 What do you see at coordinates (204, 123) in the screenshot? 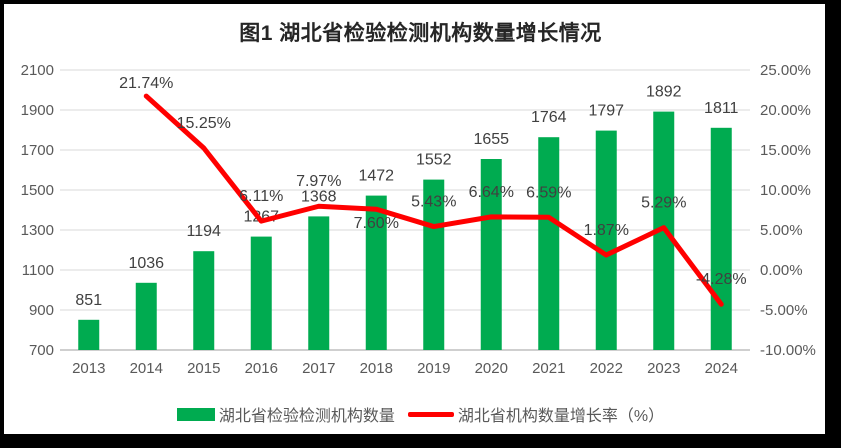
I see `line-value-label: 15.25%` at bounding box center [204, 123].